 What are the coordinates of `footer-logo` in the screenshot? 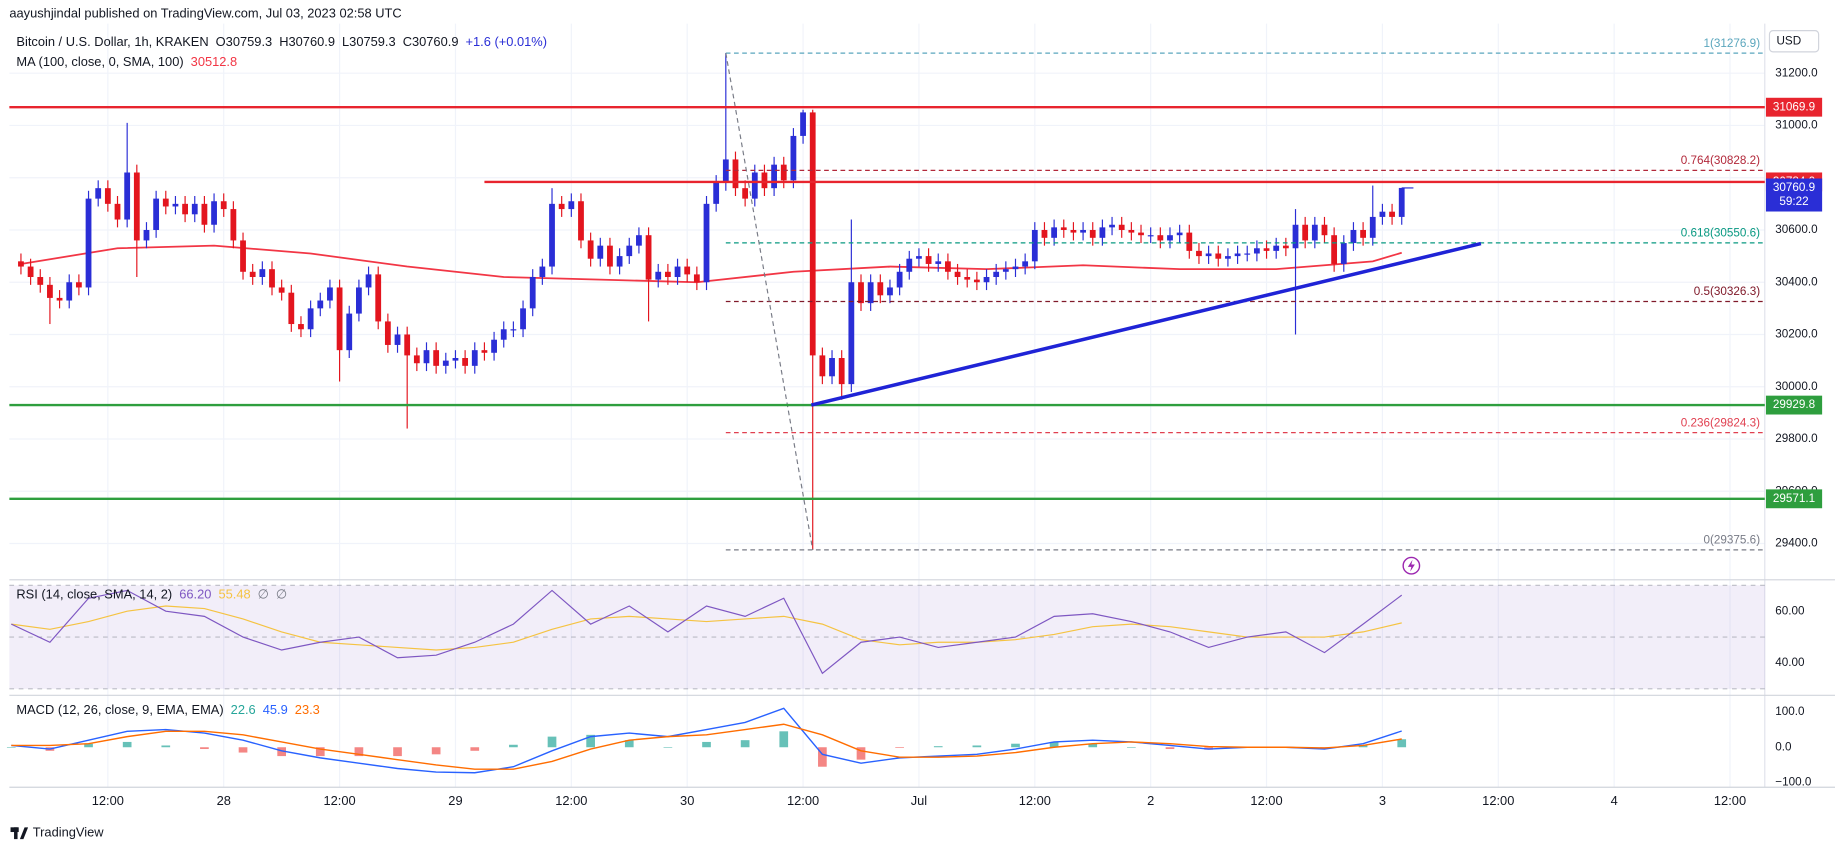 It's located at (19, 833).